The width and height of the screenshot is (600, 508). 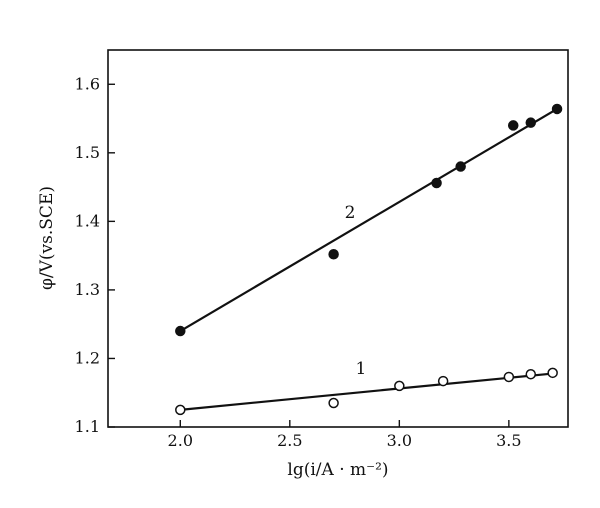 I want to click on x-axis-label: lg(i/A · m⁻²), so click(x=337, y=470).